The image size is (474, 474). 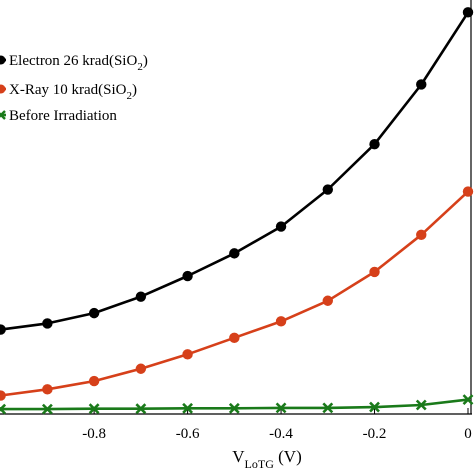 I want to click on x-tick-label: 0, so click(x=468, y=434).